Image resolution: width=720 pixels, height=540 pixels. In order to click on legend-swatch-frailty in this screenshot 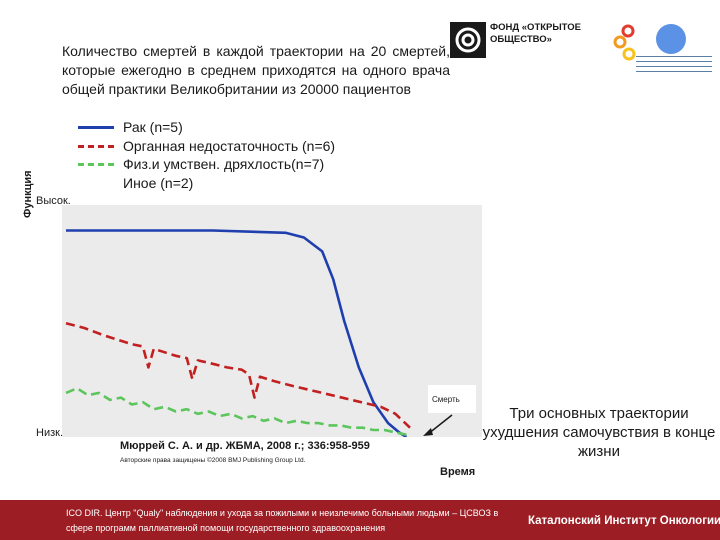, I will do `click(96, 164)`.